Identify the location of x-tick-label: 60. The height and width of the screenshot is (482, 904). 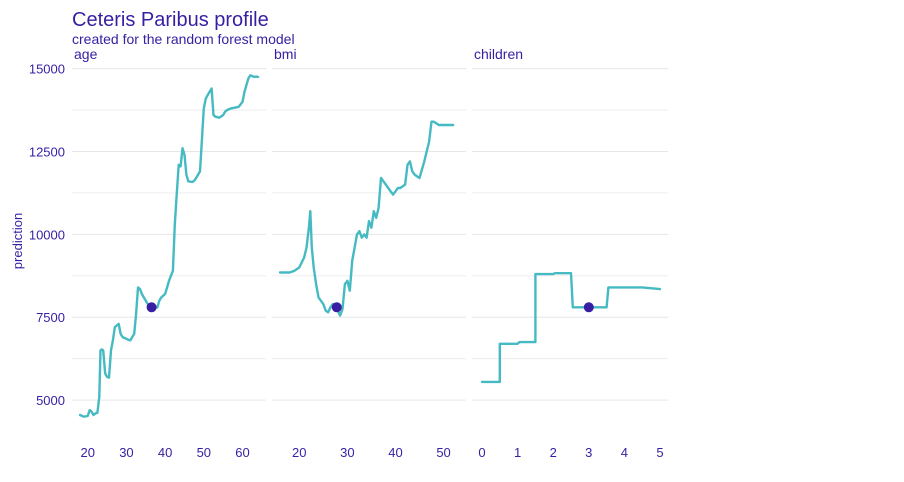
(242, 452).